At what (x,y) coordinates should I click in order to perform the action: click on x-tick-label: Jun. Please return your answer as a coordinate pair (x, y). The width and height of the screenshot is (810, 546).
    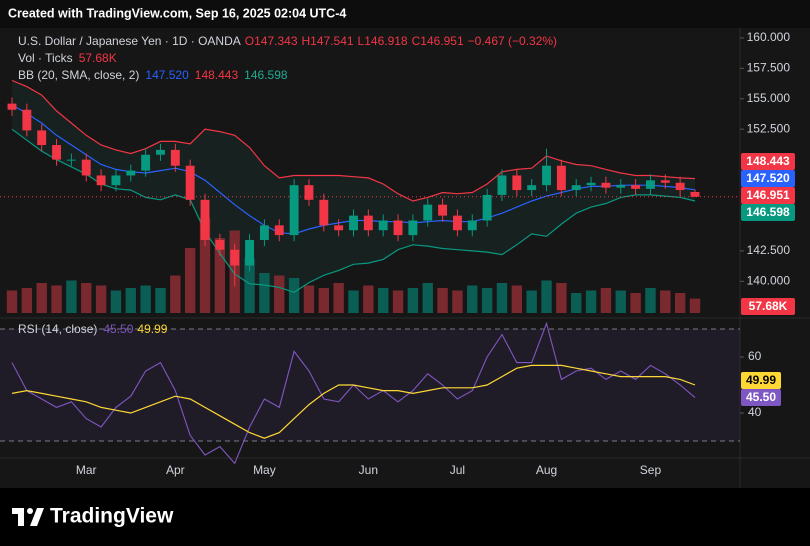
    Looking at the image, I should click on (368, 470).